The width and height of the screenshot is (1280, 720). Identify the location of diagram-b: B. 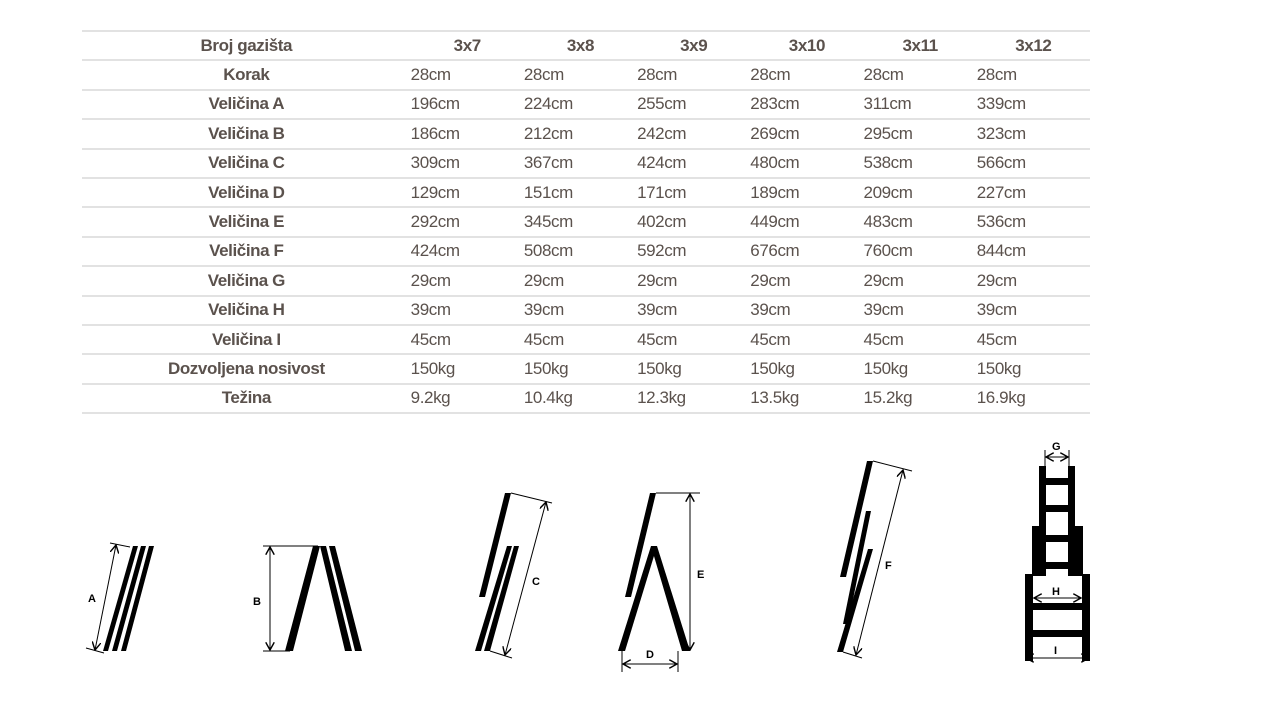
(307, 598).